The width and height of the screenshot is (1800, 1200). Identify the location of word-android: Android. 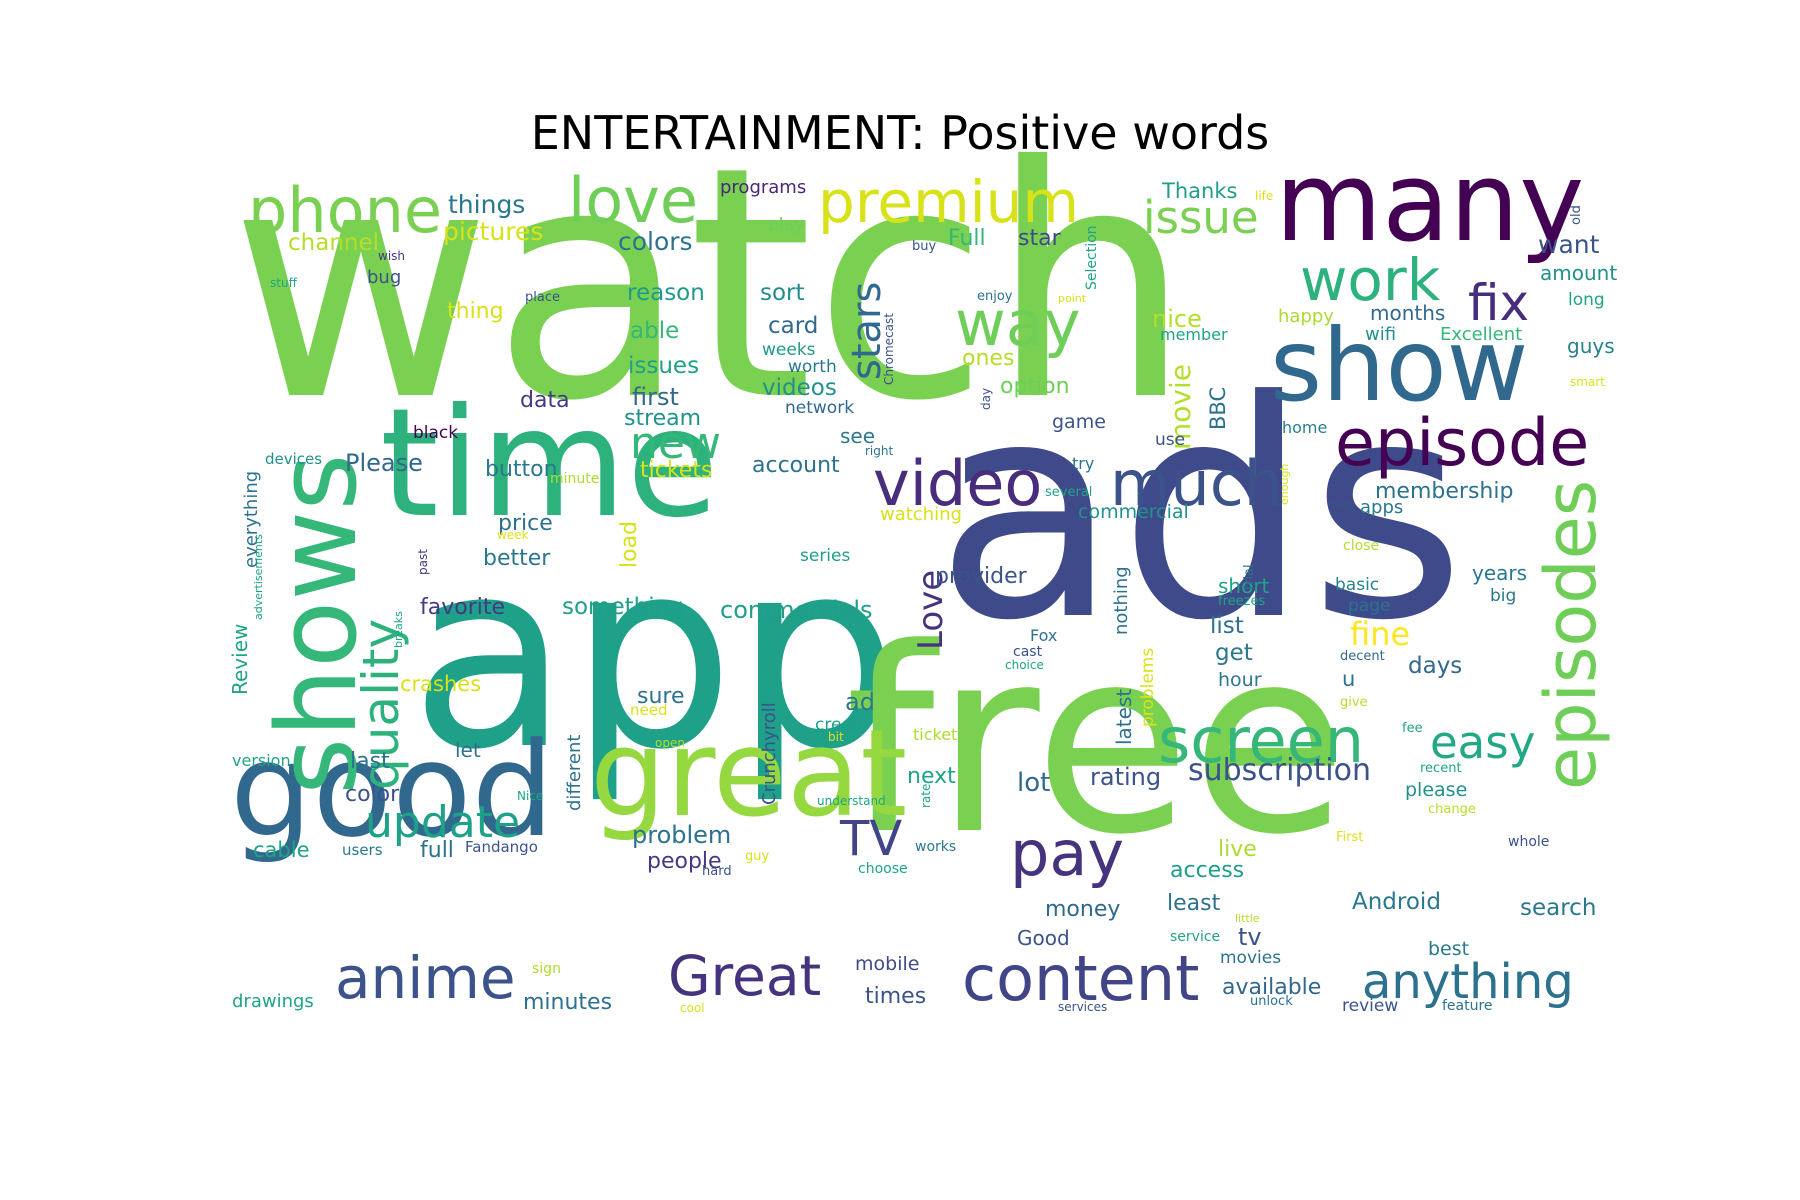
(1396, 902).